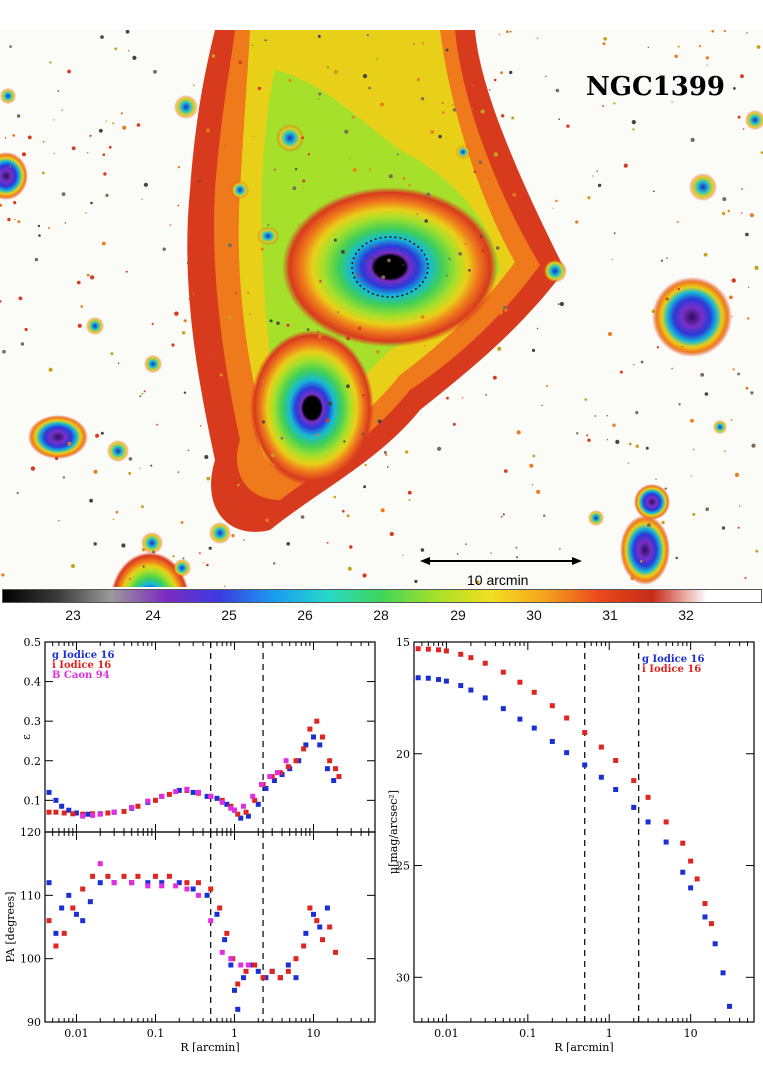  What do you see at coordinates (76, 1033) in the screenshot?
I see `x-tick-label: 0.01` at bounding box center [76, 1033].